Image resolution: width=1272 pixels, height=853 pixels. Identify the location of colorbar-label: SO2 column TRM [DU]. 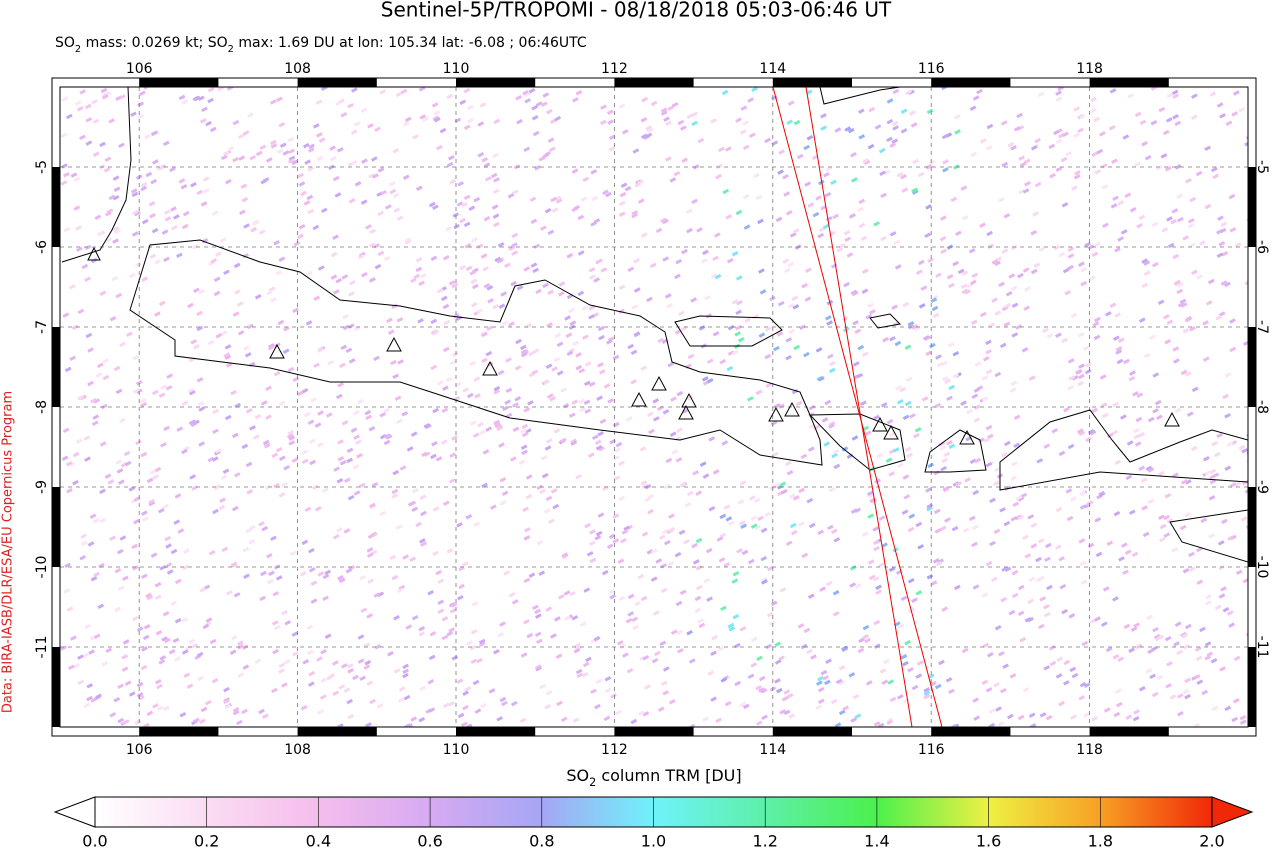
(653, 777).